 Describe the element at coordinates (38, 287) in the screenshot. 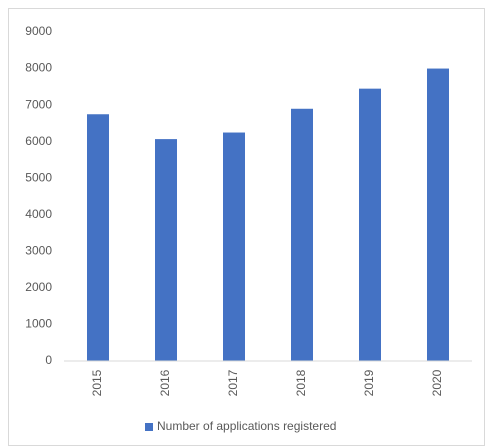

I see `y-tick-label: 2000` at that location.